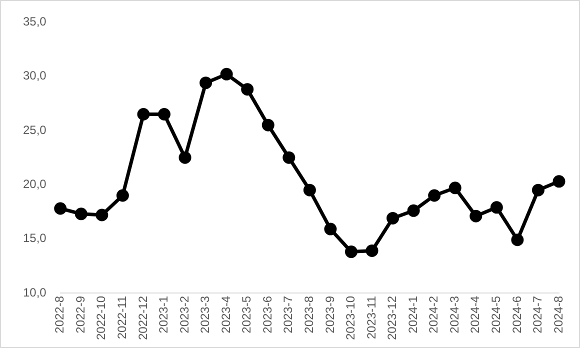 This screenshot has height=348, width=580. I want to click on x-tick-label: 2024-4, so click(475, 315).